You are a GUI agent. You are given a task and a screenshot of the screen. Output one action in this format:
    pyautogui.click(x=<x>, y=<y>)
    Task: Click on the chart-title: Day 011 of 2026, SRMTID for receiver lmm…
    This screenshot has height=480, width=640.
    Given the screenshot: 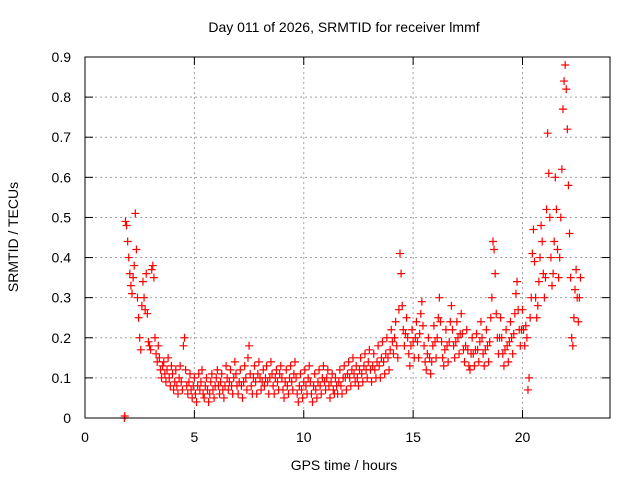 What is the action you would take?
    pyautogui.click(x=343, y=27)
    